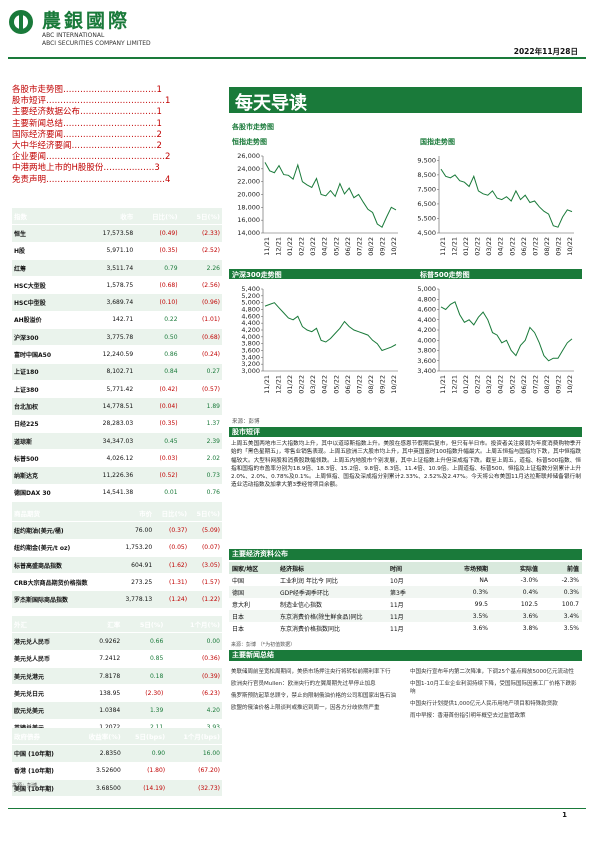  Describe the element at coordinates (47, 659) in the screenshot. I see `row-label: 美元兑人民币` at that location.